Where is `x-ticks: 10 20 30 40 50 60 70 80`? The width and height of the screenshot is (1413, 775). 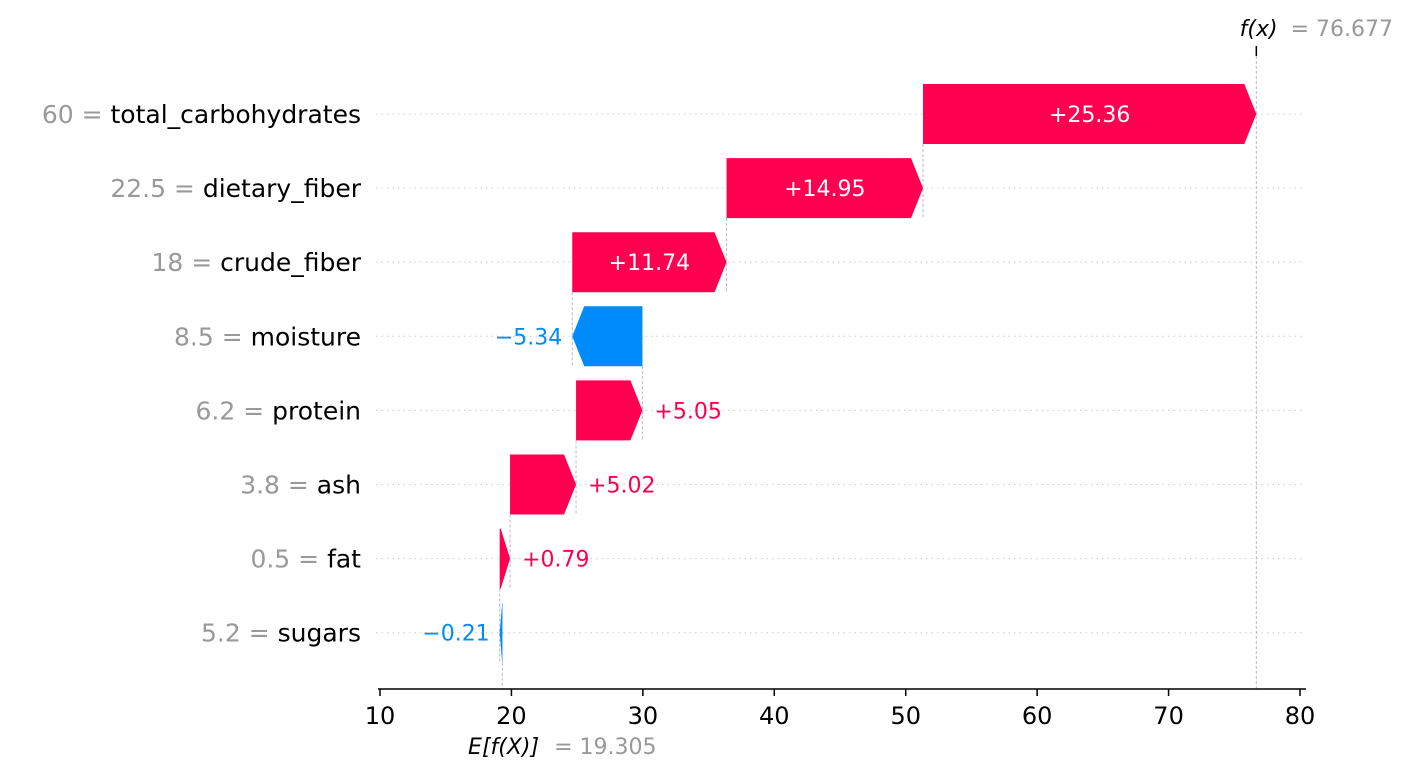 x-ticks: 10 20 30 40 50 60 70 80 is located at coordinates (840, 709).